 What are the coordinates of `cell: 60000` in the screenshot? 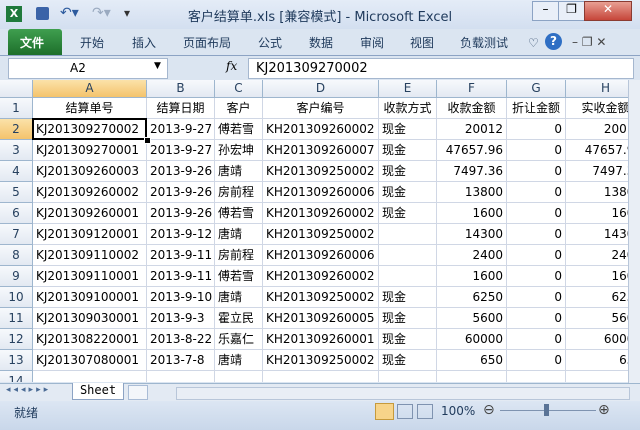 It's located at (472, 339).